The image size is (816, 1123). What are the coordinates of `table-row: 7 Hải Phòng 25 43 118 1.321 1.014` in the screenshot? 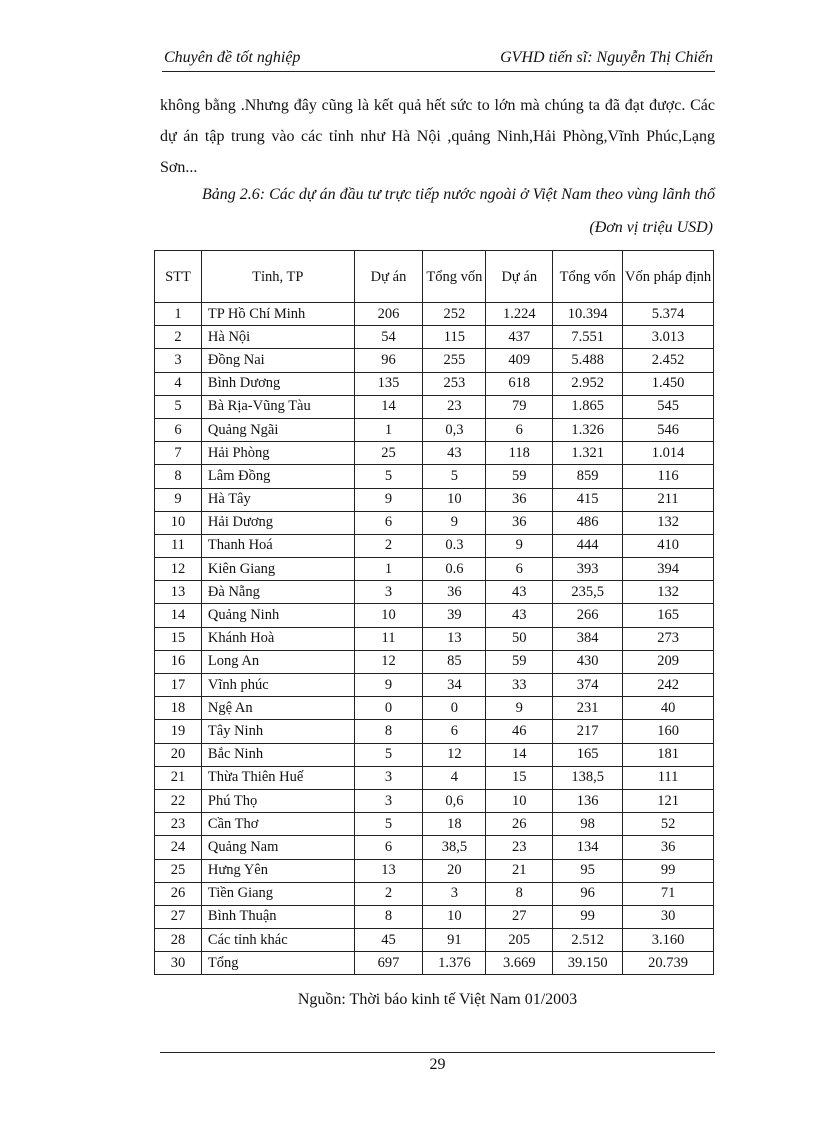 It's located at (434, 453).